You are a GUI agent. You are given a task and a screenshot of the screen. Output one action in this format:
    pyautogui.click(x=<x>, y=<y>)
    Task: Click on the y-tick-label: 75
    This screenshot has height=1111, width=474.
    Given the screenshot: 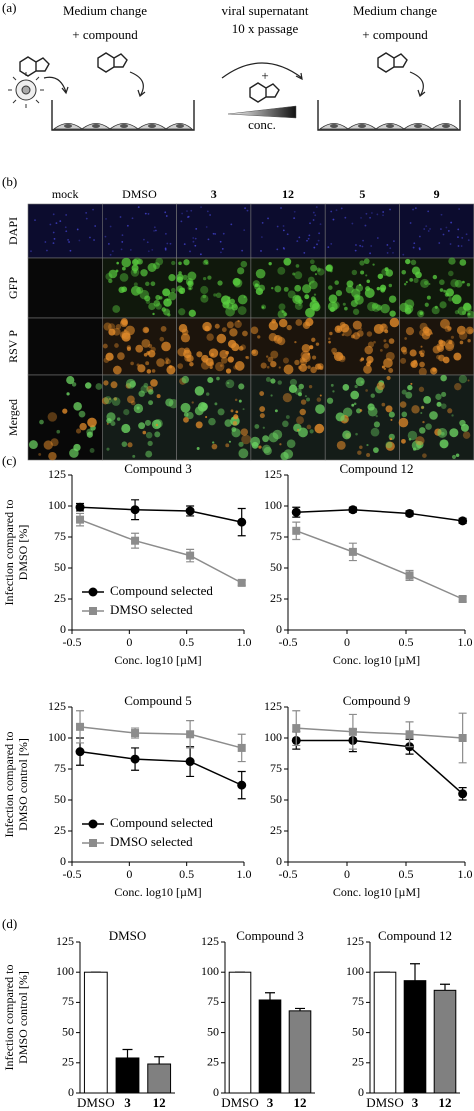 What is the action you would take?
    pyautogui.click(x=60, y=768)
    